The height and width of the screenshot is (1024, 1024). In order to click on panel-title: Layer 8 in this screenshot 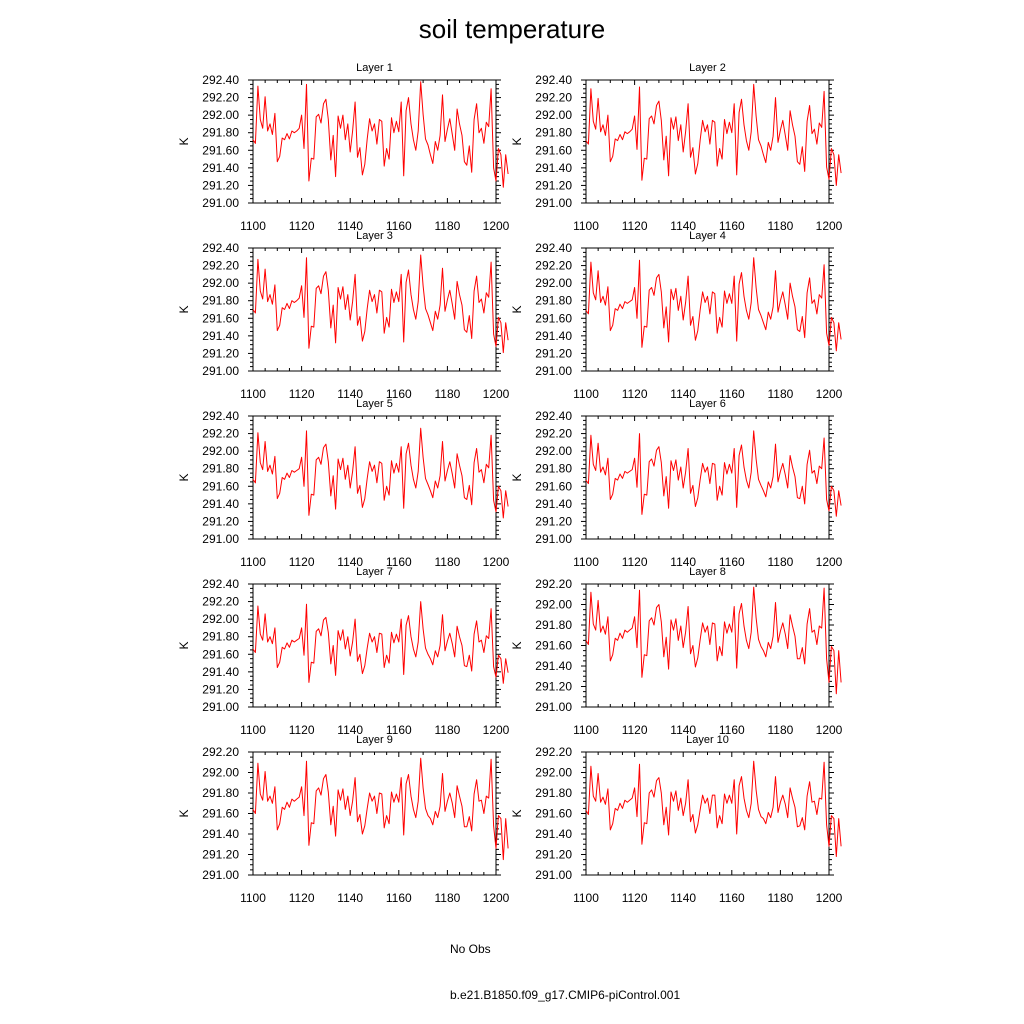, I will do `click(707, 572)`.